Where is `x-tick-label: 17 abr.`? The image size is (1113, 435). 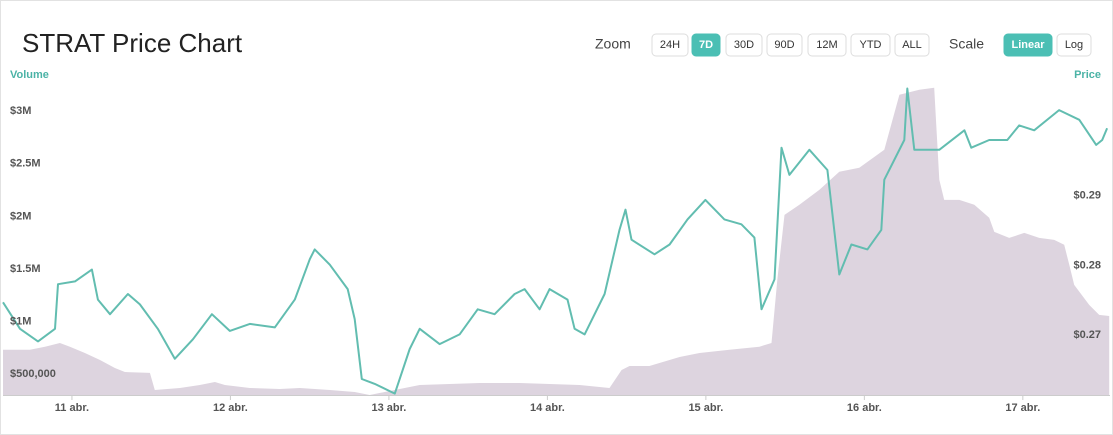
x-tick-label: 17 abr. is located at coordinates (1022, 408).